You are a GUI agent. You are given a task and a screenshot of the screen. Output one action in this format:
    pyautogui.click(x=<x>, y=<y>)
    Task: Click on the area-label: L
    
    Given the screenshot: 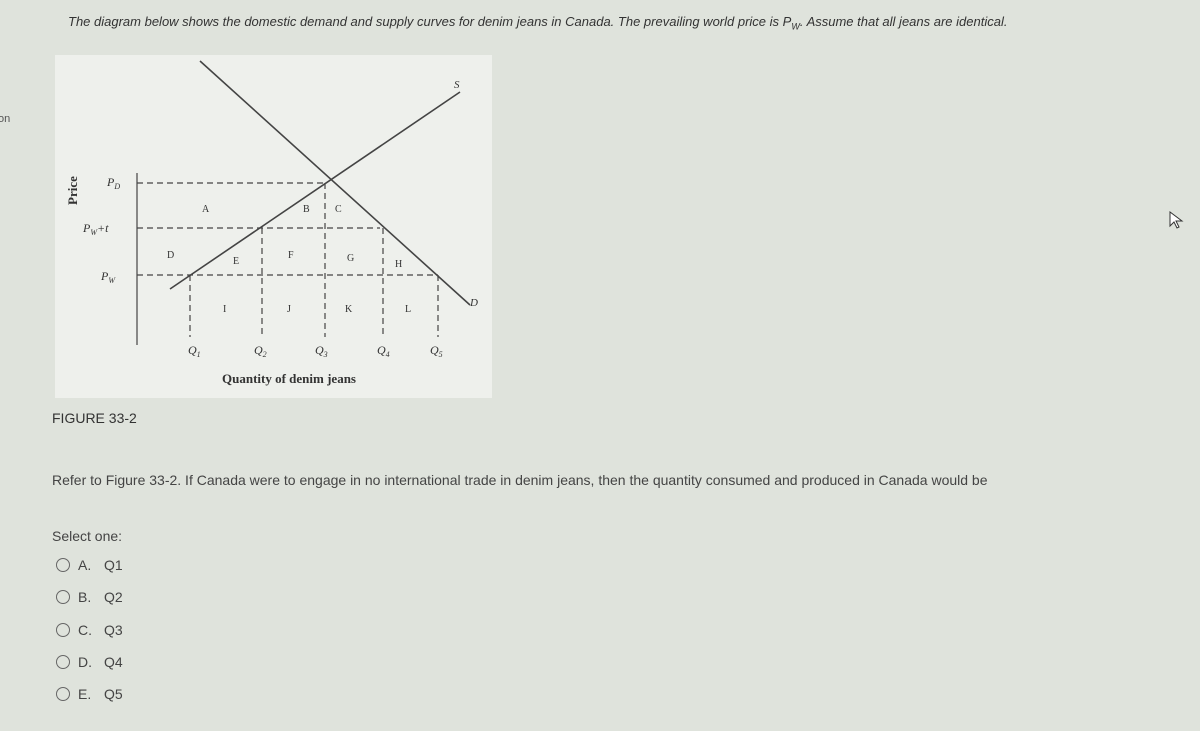 What is the action you would take?
    pyautogui.click(x=408, y=309)
    